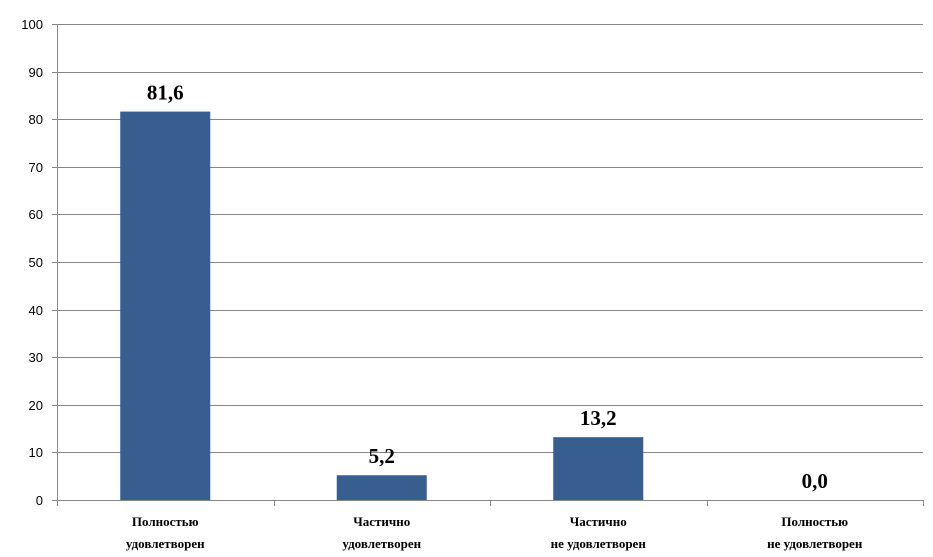 The image size is (933, 557). I want to click on y-tick-label: 80, so click(36, 119).